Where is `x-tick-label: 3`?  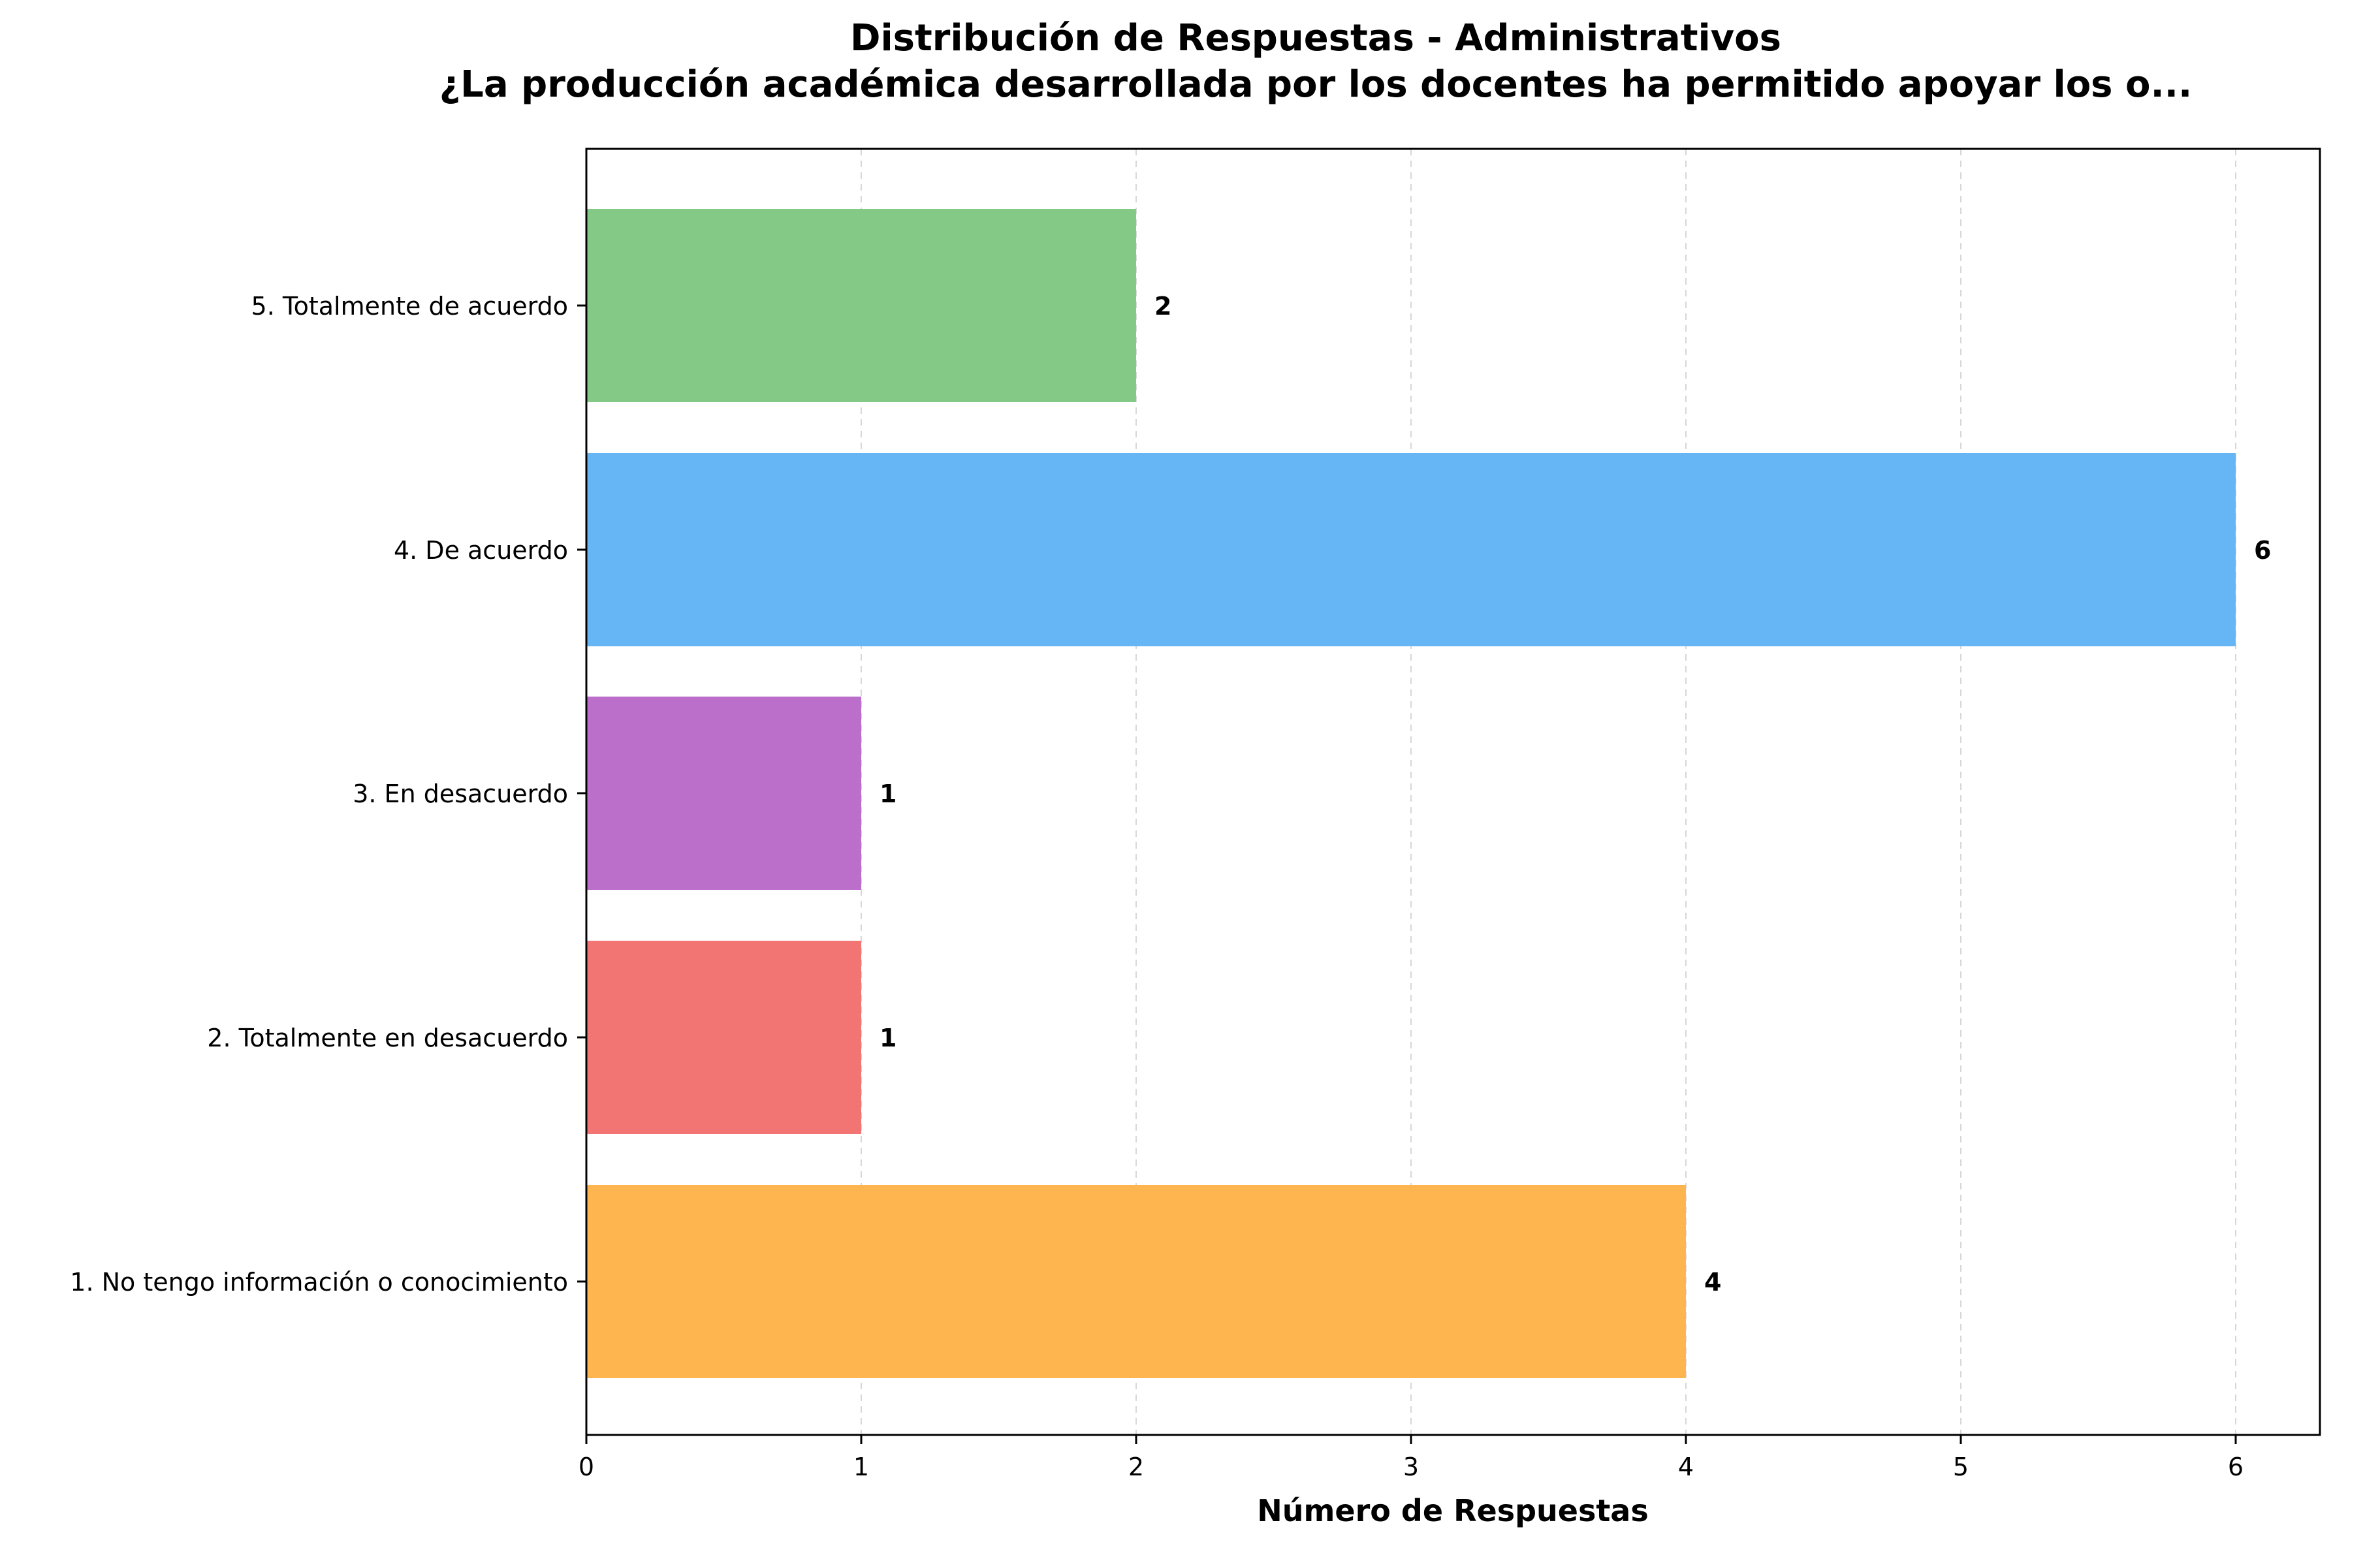 x-tick-label: 3 is located at coordinates (1411, 1467).